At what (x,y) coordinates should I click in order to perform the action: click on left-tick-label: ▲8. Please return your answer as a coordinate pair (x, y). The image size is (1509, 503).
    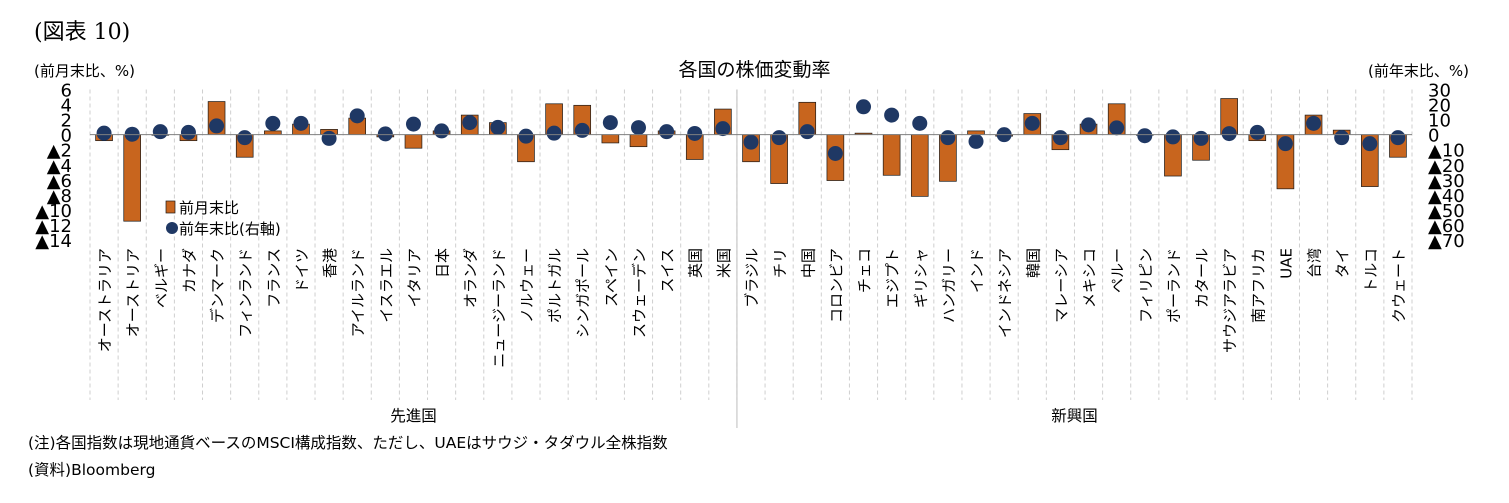
    Looking at the image, I should click on (59, 196).